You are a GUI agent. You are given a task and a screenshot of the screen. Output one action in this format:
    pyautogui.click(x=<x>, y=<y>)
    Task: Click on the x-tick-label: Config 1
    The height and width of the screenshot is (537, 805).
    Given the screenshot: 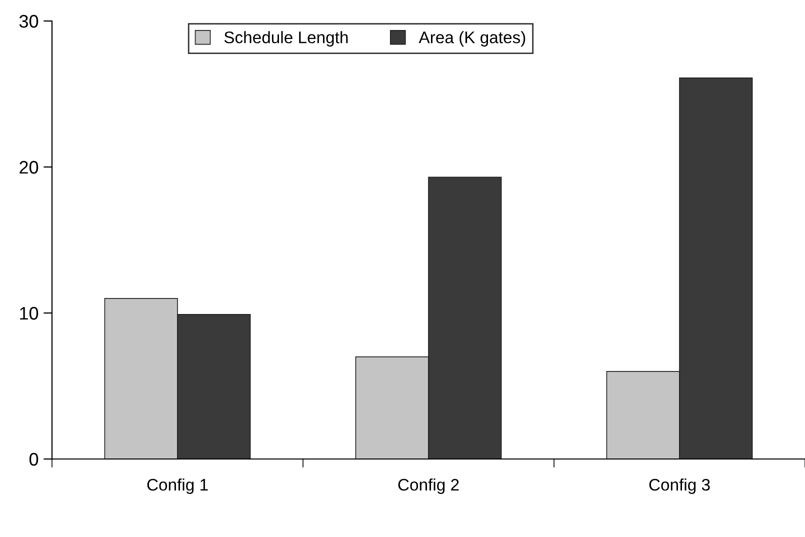 What is the action you would take?
    pyautogui.click(x=177, y=486)
    